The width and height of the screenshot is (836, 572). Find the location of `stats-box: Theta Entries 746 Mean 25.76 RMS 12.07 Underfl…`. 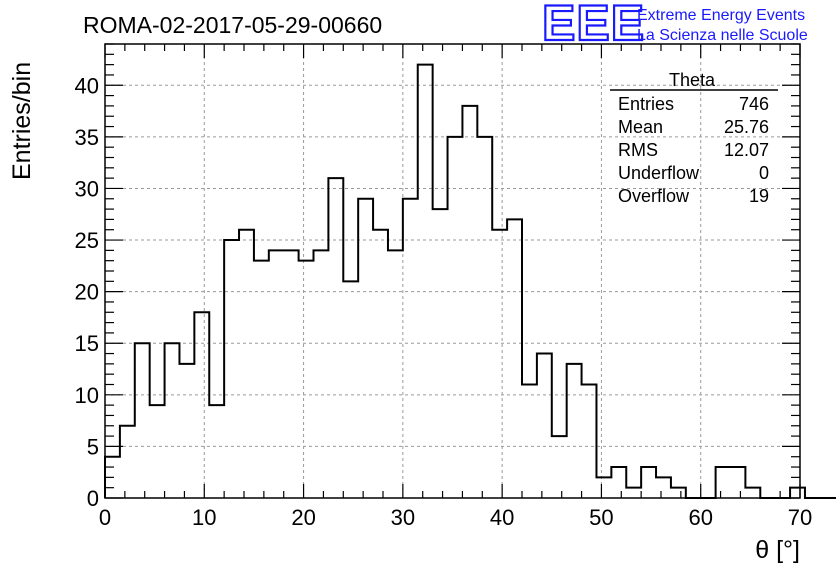

stats-box: Theta Entries 746 Mean 25.76 RMS 12.07 Underfl… is located at coordinates (694, 138).